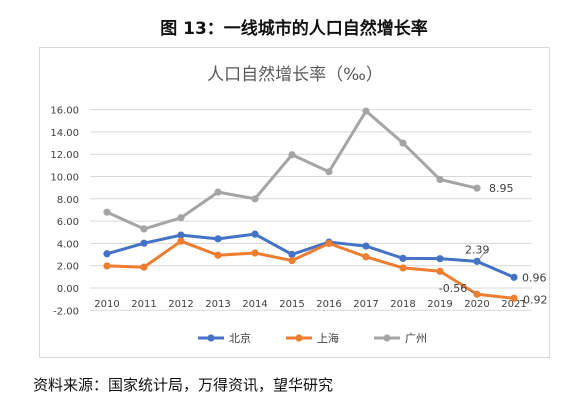 This screenshot has width=588, height=416. What do you see at coordinates (328, 338) in the screenshot?
I see `legend-label: 上海` at bounding box center [328, 338].